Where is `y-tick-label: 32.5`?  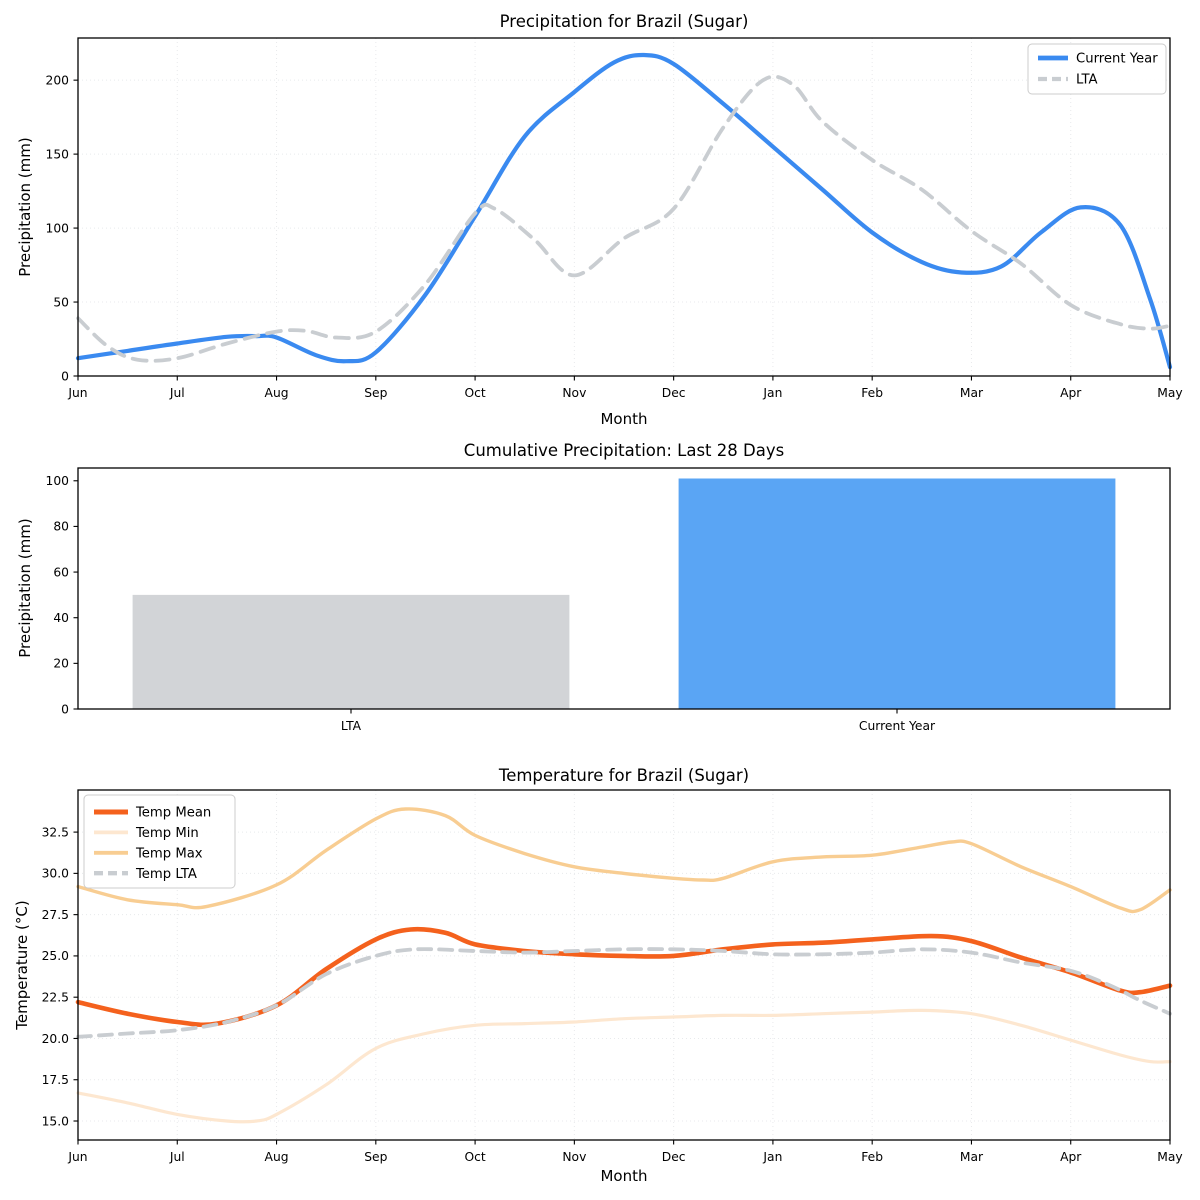
y-tick-label: 32.5 is located at coordinates (55, 832).